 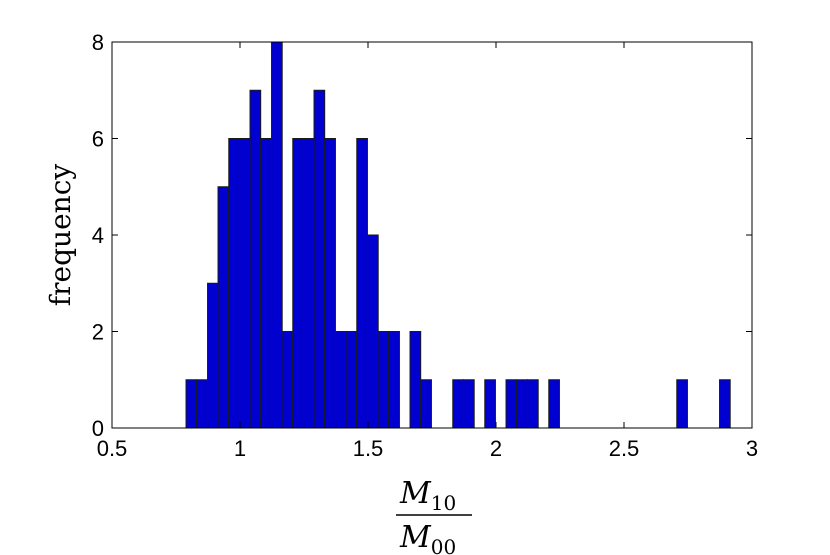 What do you see at coordinates (443, 503) in the screenshot?
I see `x-label-numerator-sub: 10` at bounding box center [443, 503].